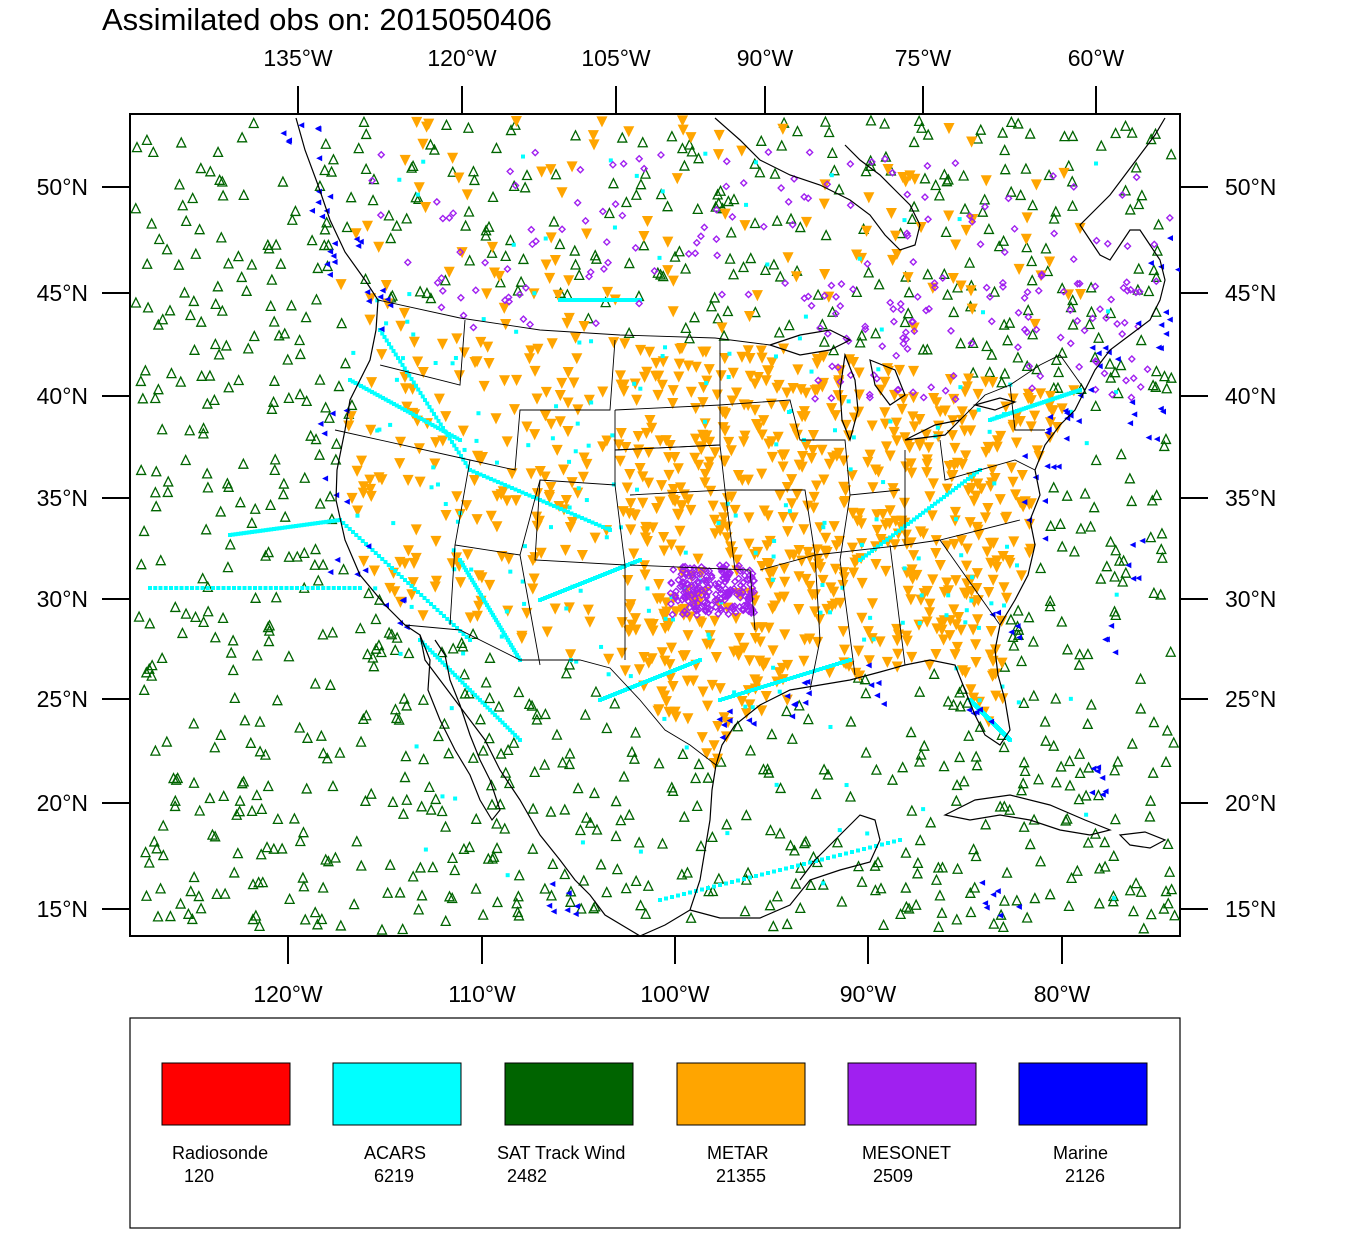  Describe the element at coordinates (561, 1153) in the screenshot. I see `legend-label-sat-track-wind: SAT Track Wind` at that location.